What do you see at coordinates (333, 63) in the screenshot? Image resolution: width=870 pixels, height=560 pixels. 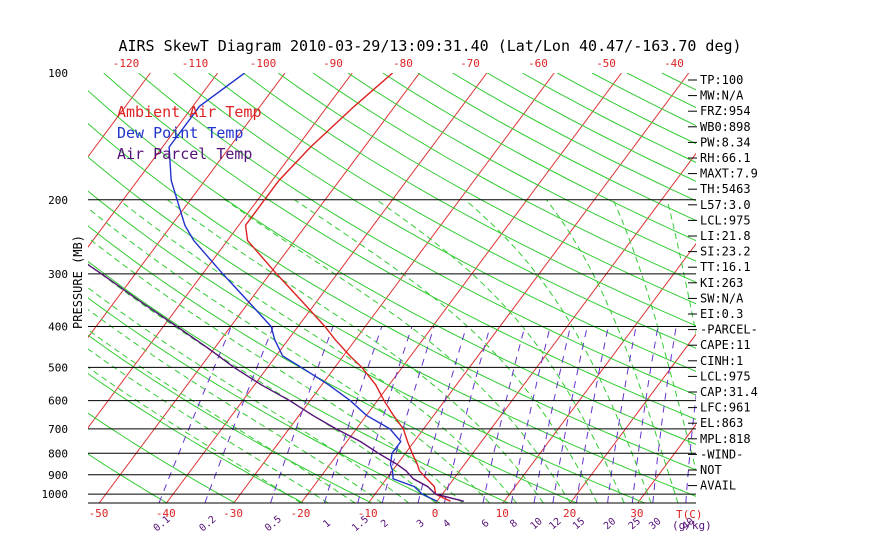 I see `top-temperature-tick-label: -90` at bounding box center [333, 63].